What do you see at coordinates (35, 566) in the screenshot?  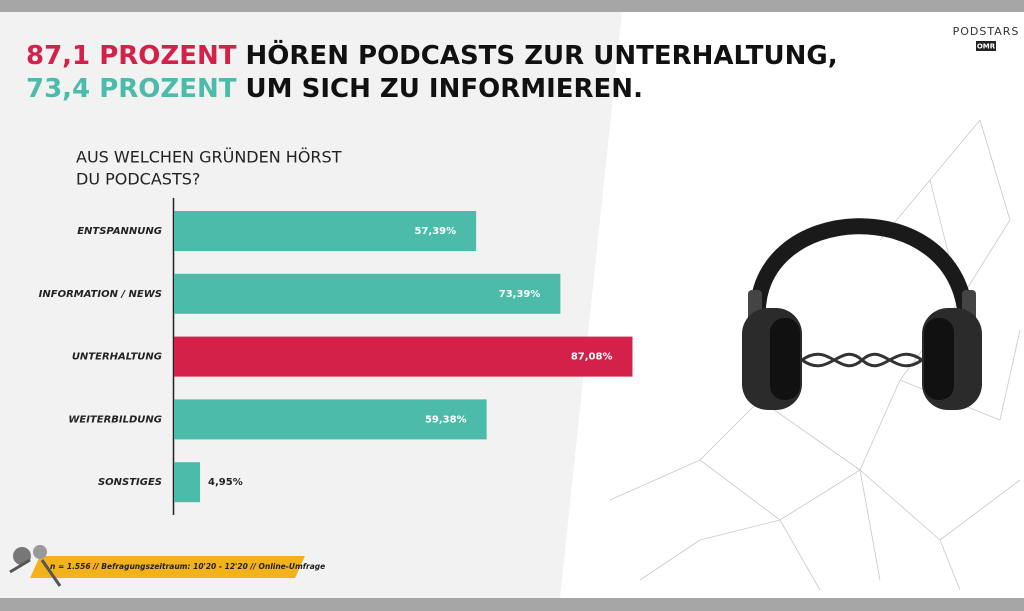 I see `mascot` at bounding box center [35, 566].